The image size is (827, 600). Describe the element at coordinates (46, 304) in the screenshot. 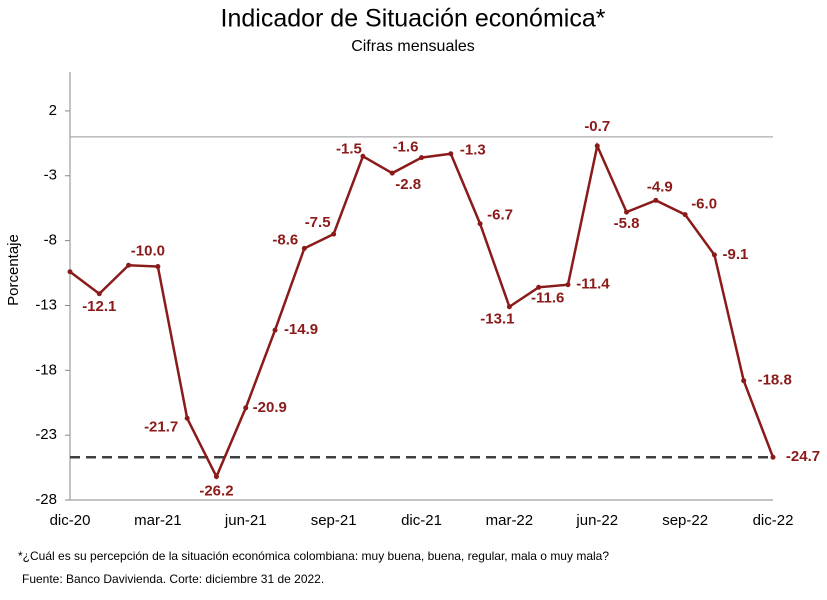

I see `y-tick-label: -13` at that location.